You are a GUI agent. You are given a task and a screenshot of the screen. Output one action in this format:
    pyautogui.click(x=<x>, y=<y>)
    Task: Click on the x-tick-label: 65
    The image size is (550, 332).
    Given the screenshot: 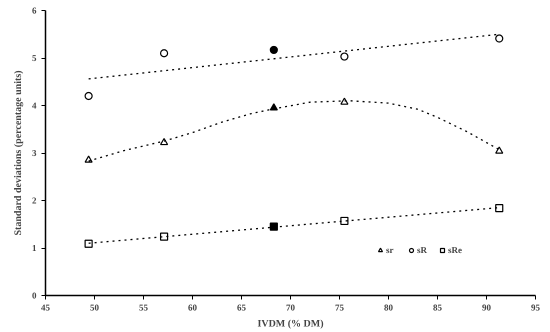 What is the action you would take?
    pyautogui.click(x=241, y=307)
    